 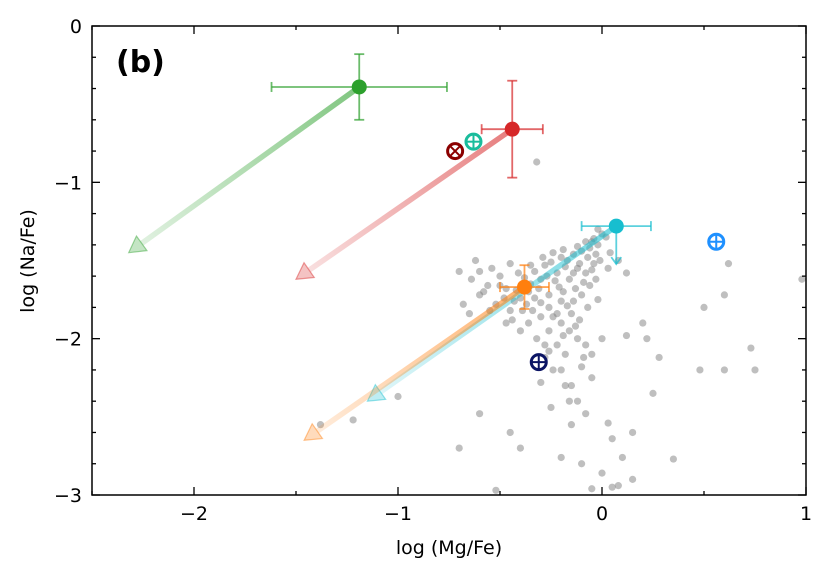 What do you see at coordinates (410, 199) in the screenshot?
I see `red-arrow-line` at bounding box center [410, 199].